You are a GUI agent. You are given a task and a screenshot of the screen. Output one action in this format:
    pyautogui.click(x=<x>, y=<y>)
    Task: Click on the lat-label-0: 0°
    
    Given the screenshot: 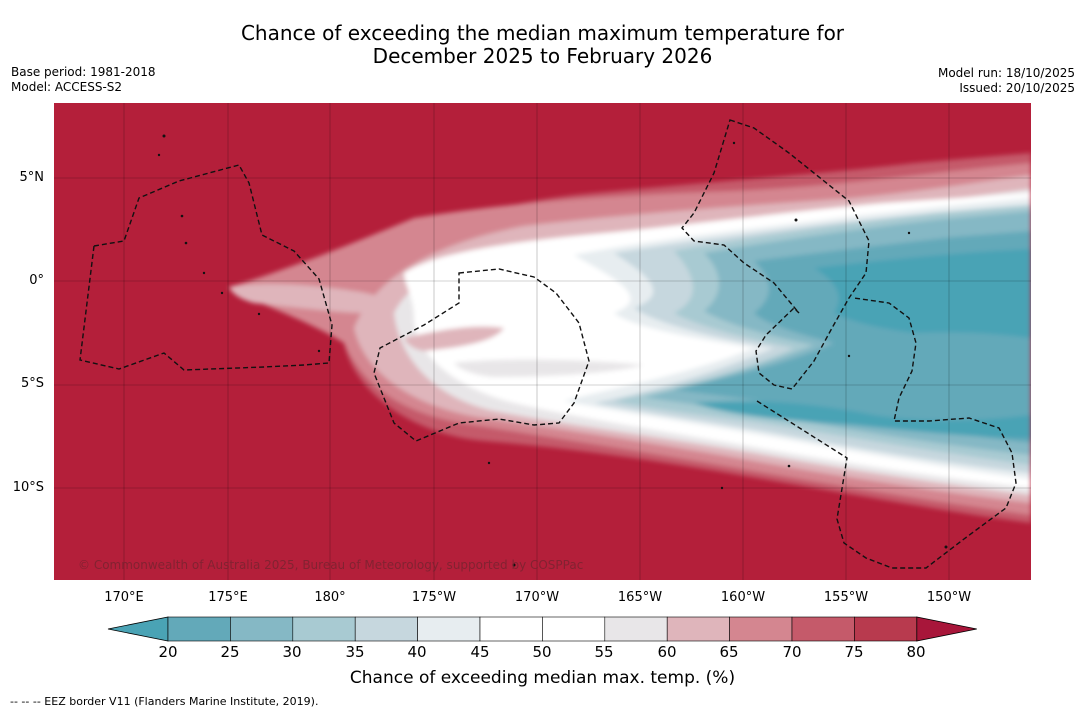 What is the action you would take?
    pyautogui.click(x=36, y=280)
    